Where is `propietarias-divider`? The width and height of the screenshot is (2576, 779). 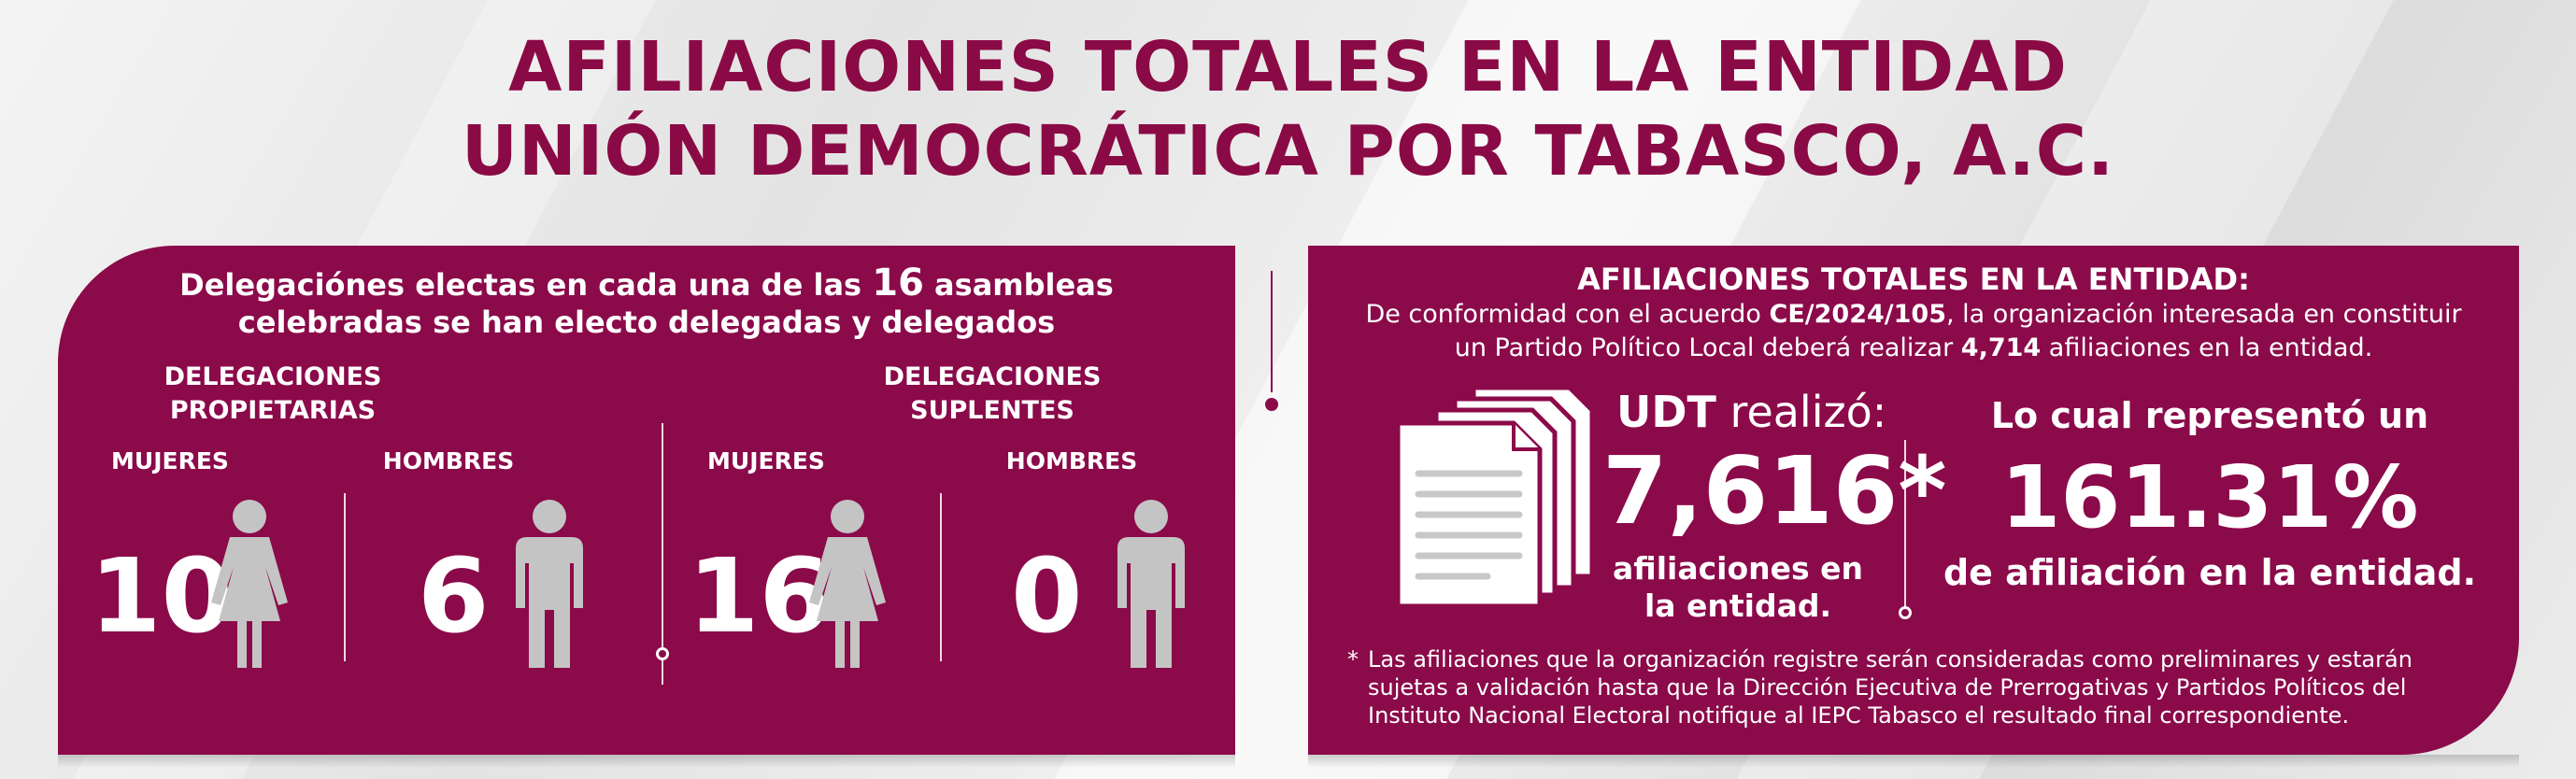
propietarias-divider is located at coordinates (345, 577).